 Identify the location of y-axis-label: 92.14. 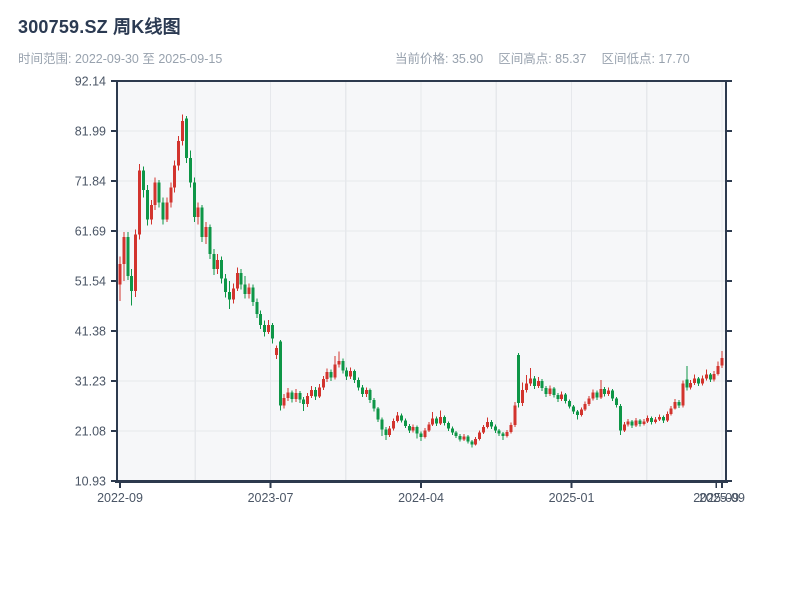
(90, 82).